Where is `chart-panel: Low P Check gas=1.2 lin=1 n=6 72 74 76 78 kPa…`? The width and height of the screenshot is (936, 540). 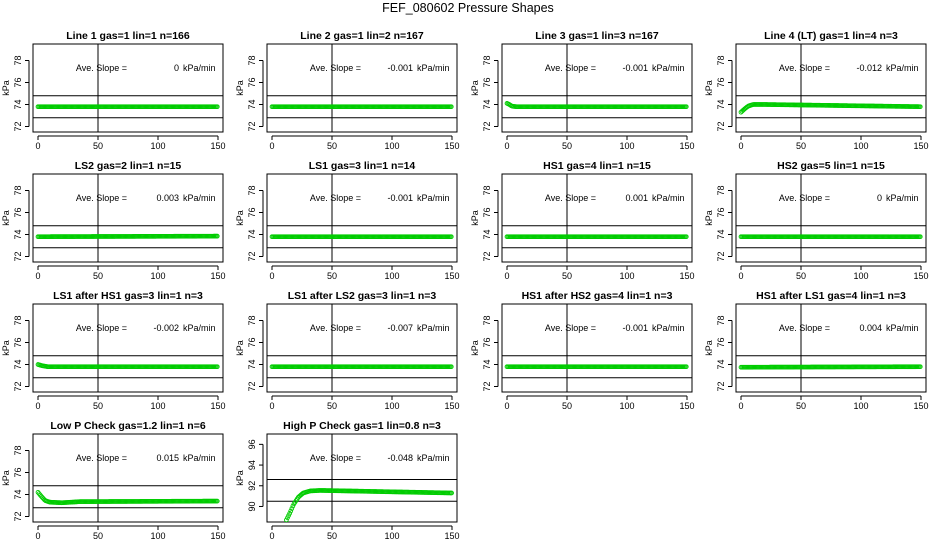 chart-panel: Low P Check gas=1.2 lin=1 n=6 72 74 76 78 kPa… is located at coordinates (113, 480).